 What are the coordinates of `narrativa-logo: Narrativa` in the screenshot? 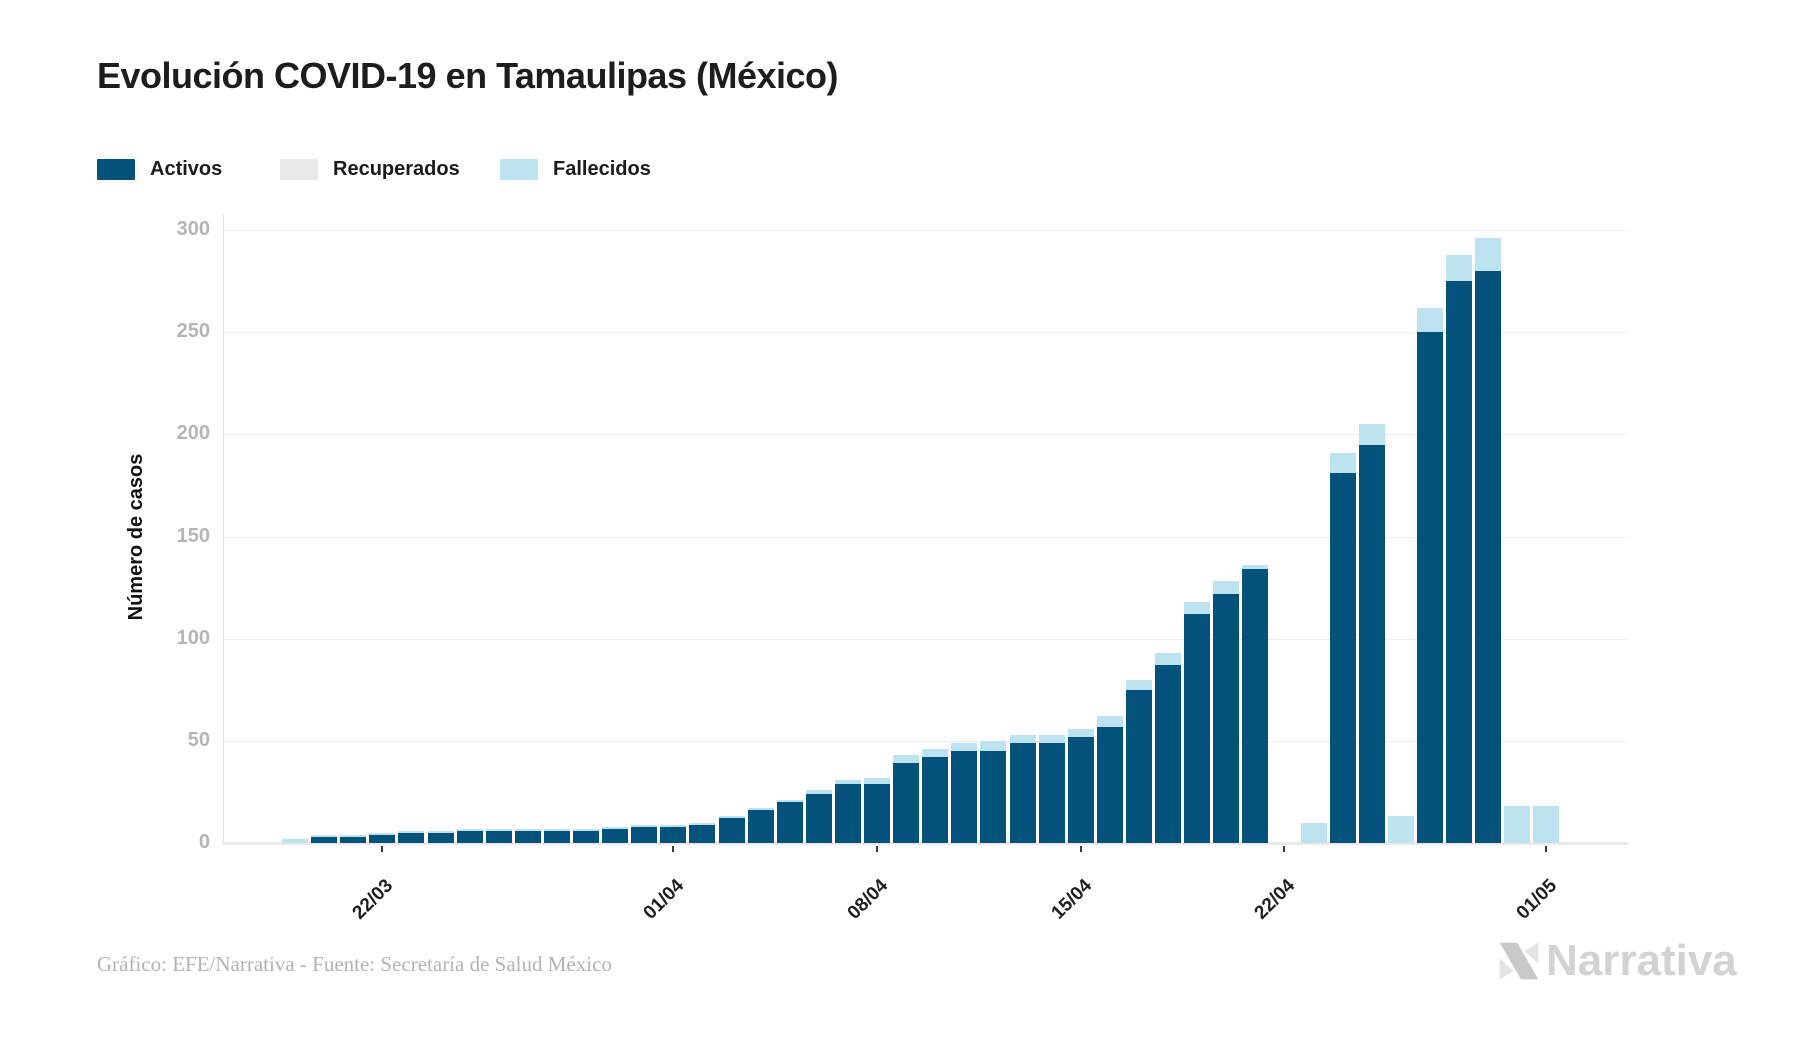 It's located at (1616, 961).